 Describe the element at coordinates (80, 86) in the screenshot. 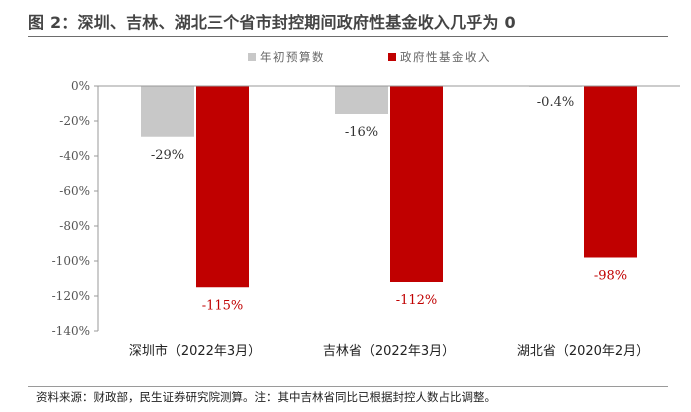

I see `y-tick-label: 0%` at that location.